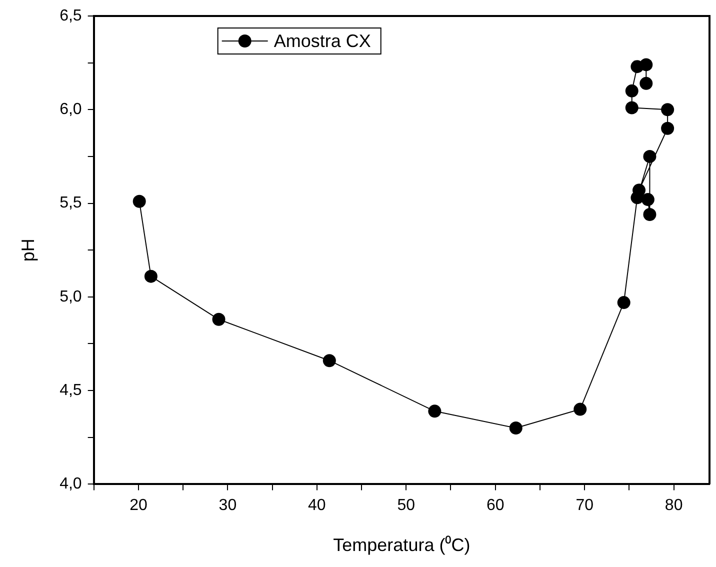 The image size is (716, 567). Describe the element at coordinates (495, 505) in the screenshot. I see `x-tick-label: 60` at that location.